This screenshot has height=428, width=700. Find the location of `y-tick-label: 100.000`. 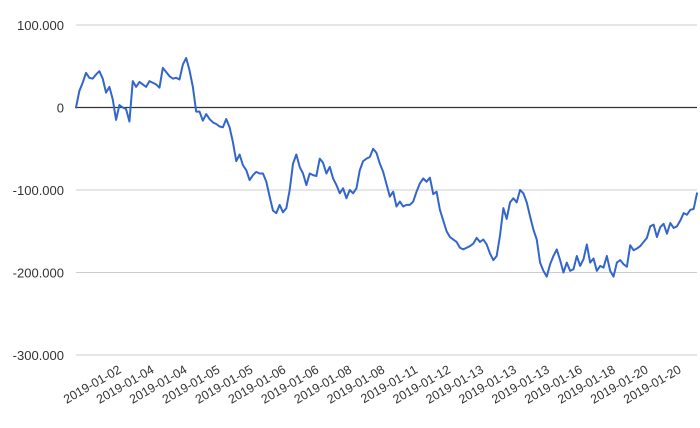

y-tick-label: 100.000 is located at coordinates (40, 25).